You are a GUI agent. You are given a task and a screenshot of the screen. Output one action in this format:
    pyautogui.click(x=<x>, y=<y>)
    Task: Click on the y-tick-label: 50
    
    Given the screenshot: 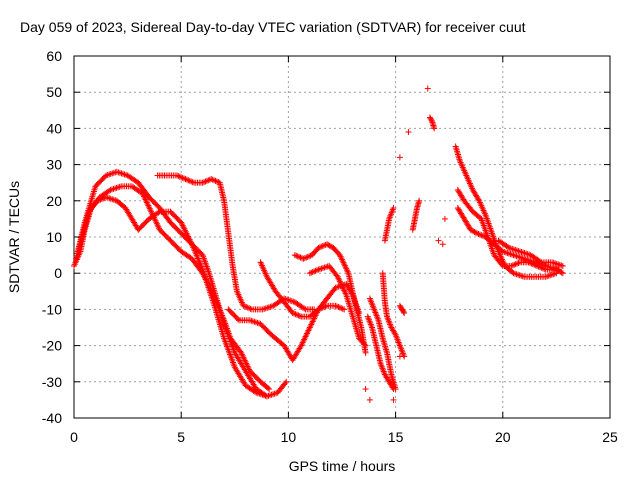 What is the action you would take?
    pyautogui.click(x=54, y=92)
    